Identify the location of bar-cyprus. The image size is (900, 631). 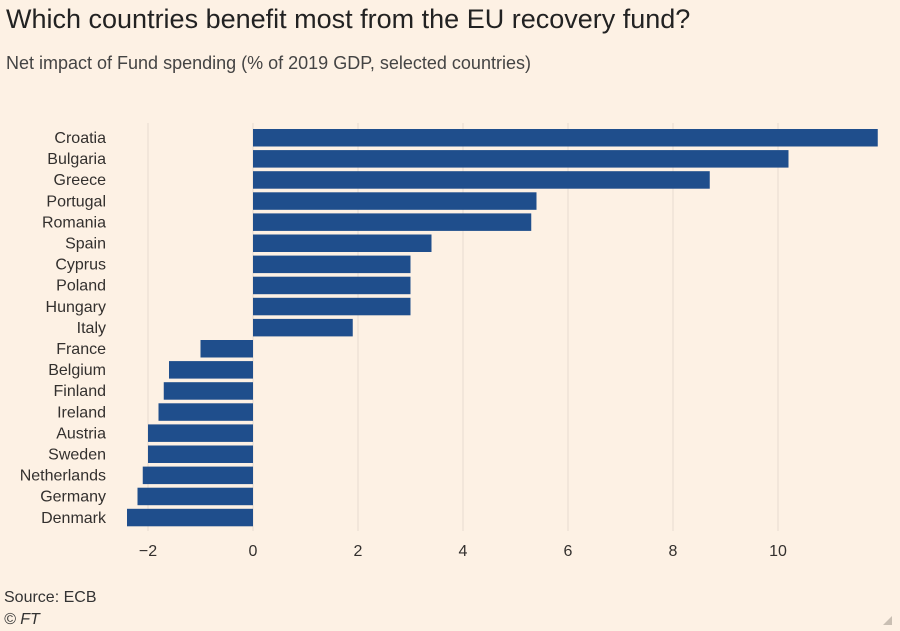
(332, 264).